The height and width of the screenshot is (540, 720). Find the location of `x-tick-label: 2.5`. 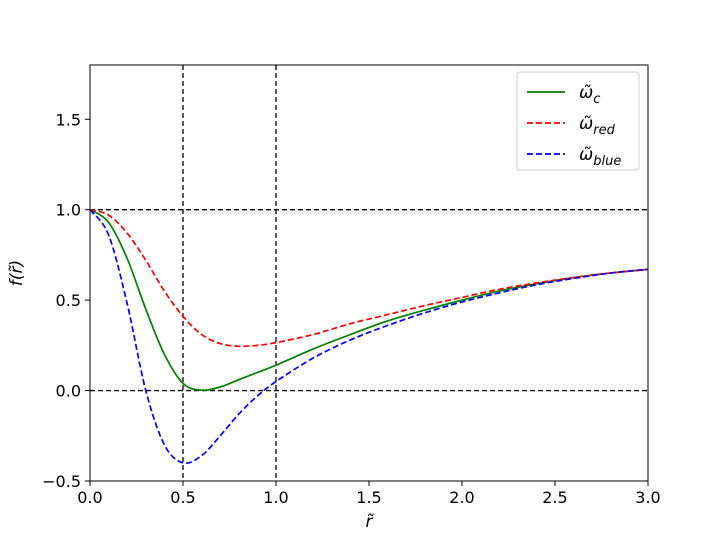

x-tick-label: 2.5 is located at coordinates (554, 497).